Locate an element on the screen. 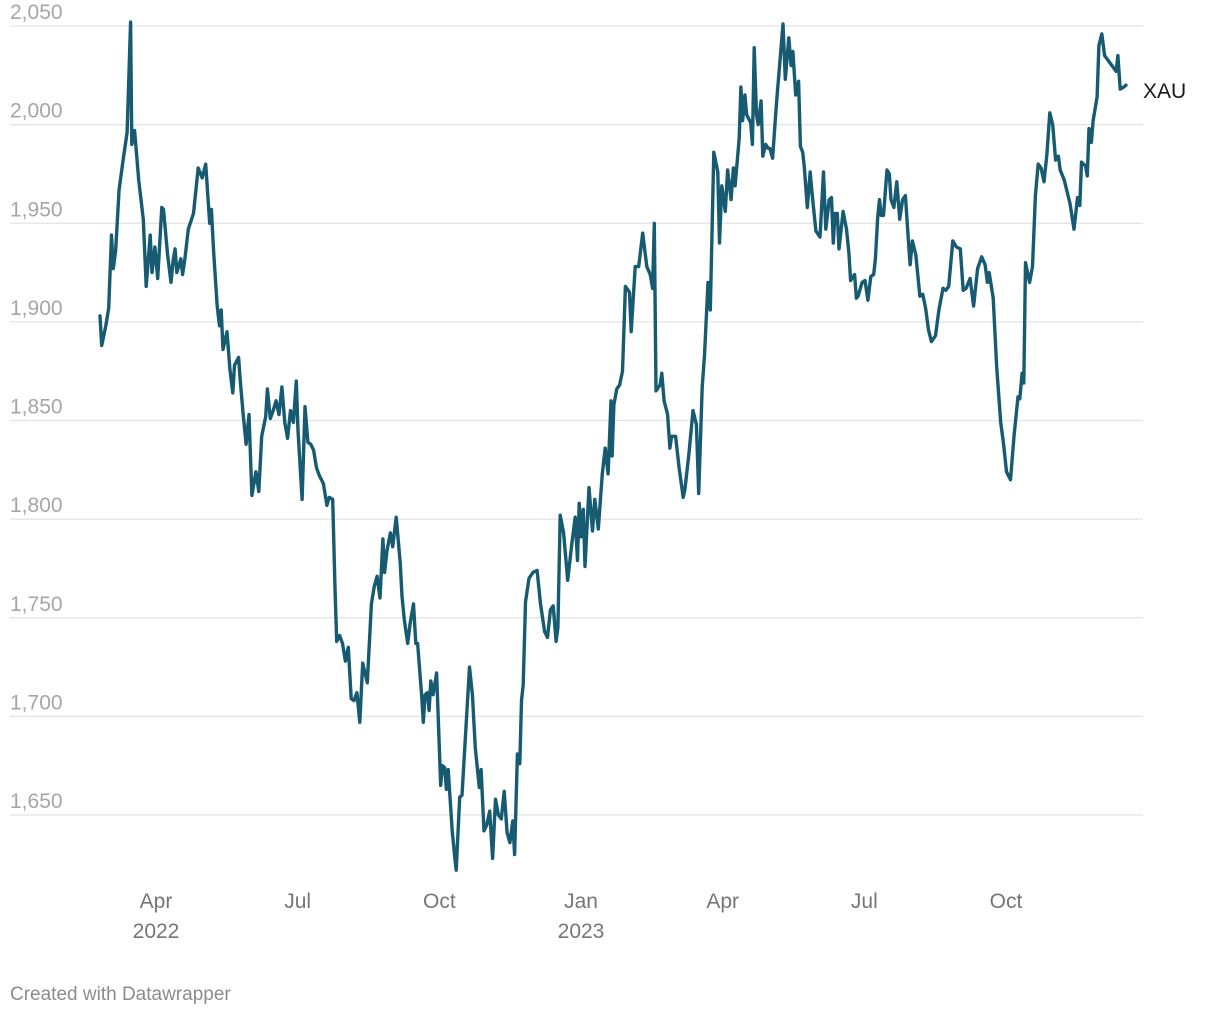 The image size is (1220, 1025). x-tick-label-oct-2: Oct is located at coordinates (439, 901).